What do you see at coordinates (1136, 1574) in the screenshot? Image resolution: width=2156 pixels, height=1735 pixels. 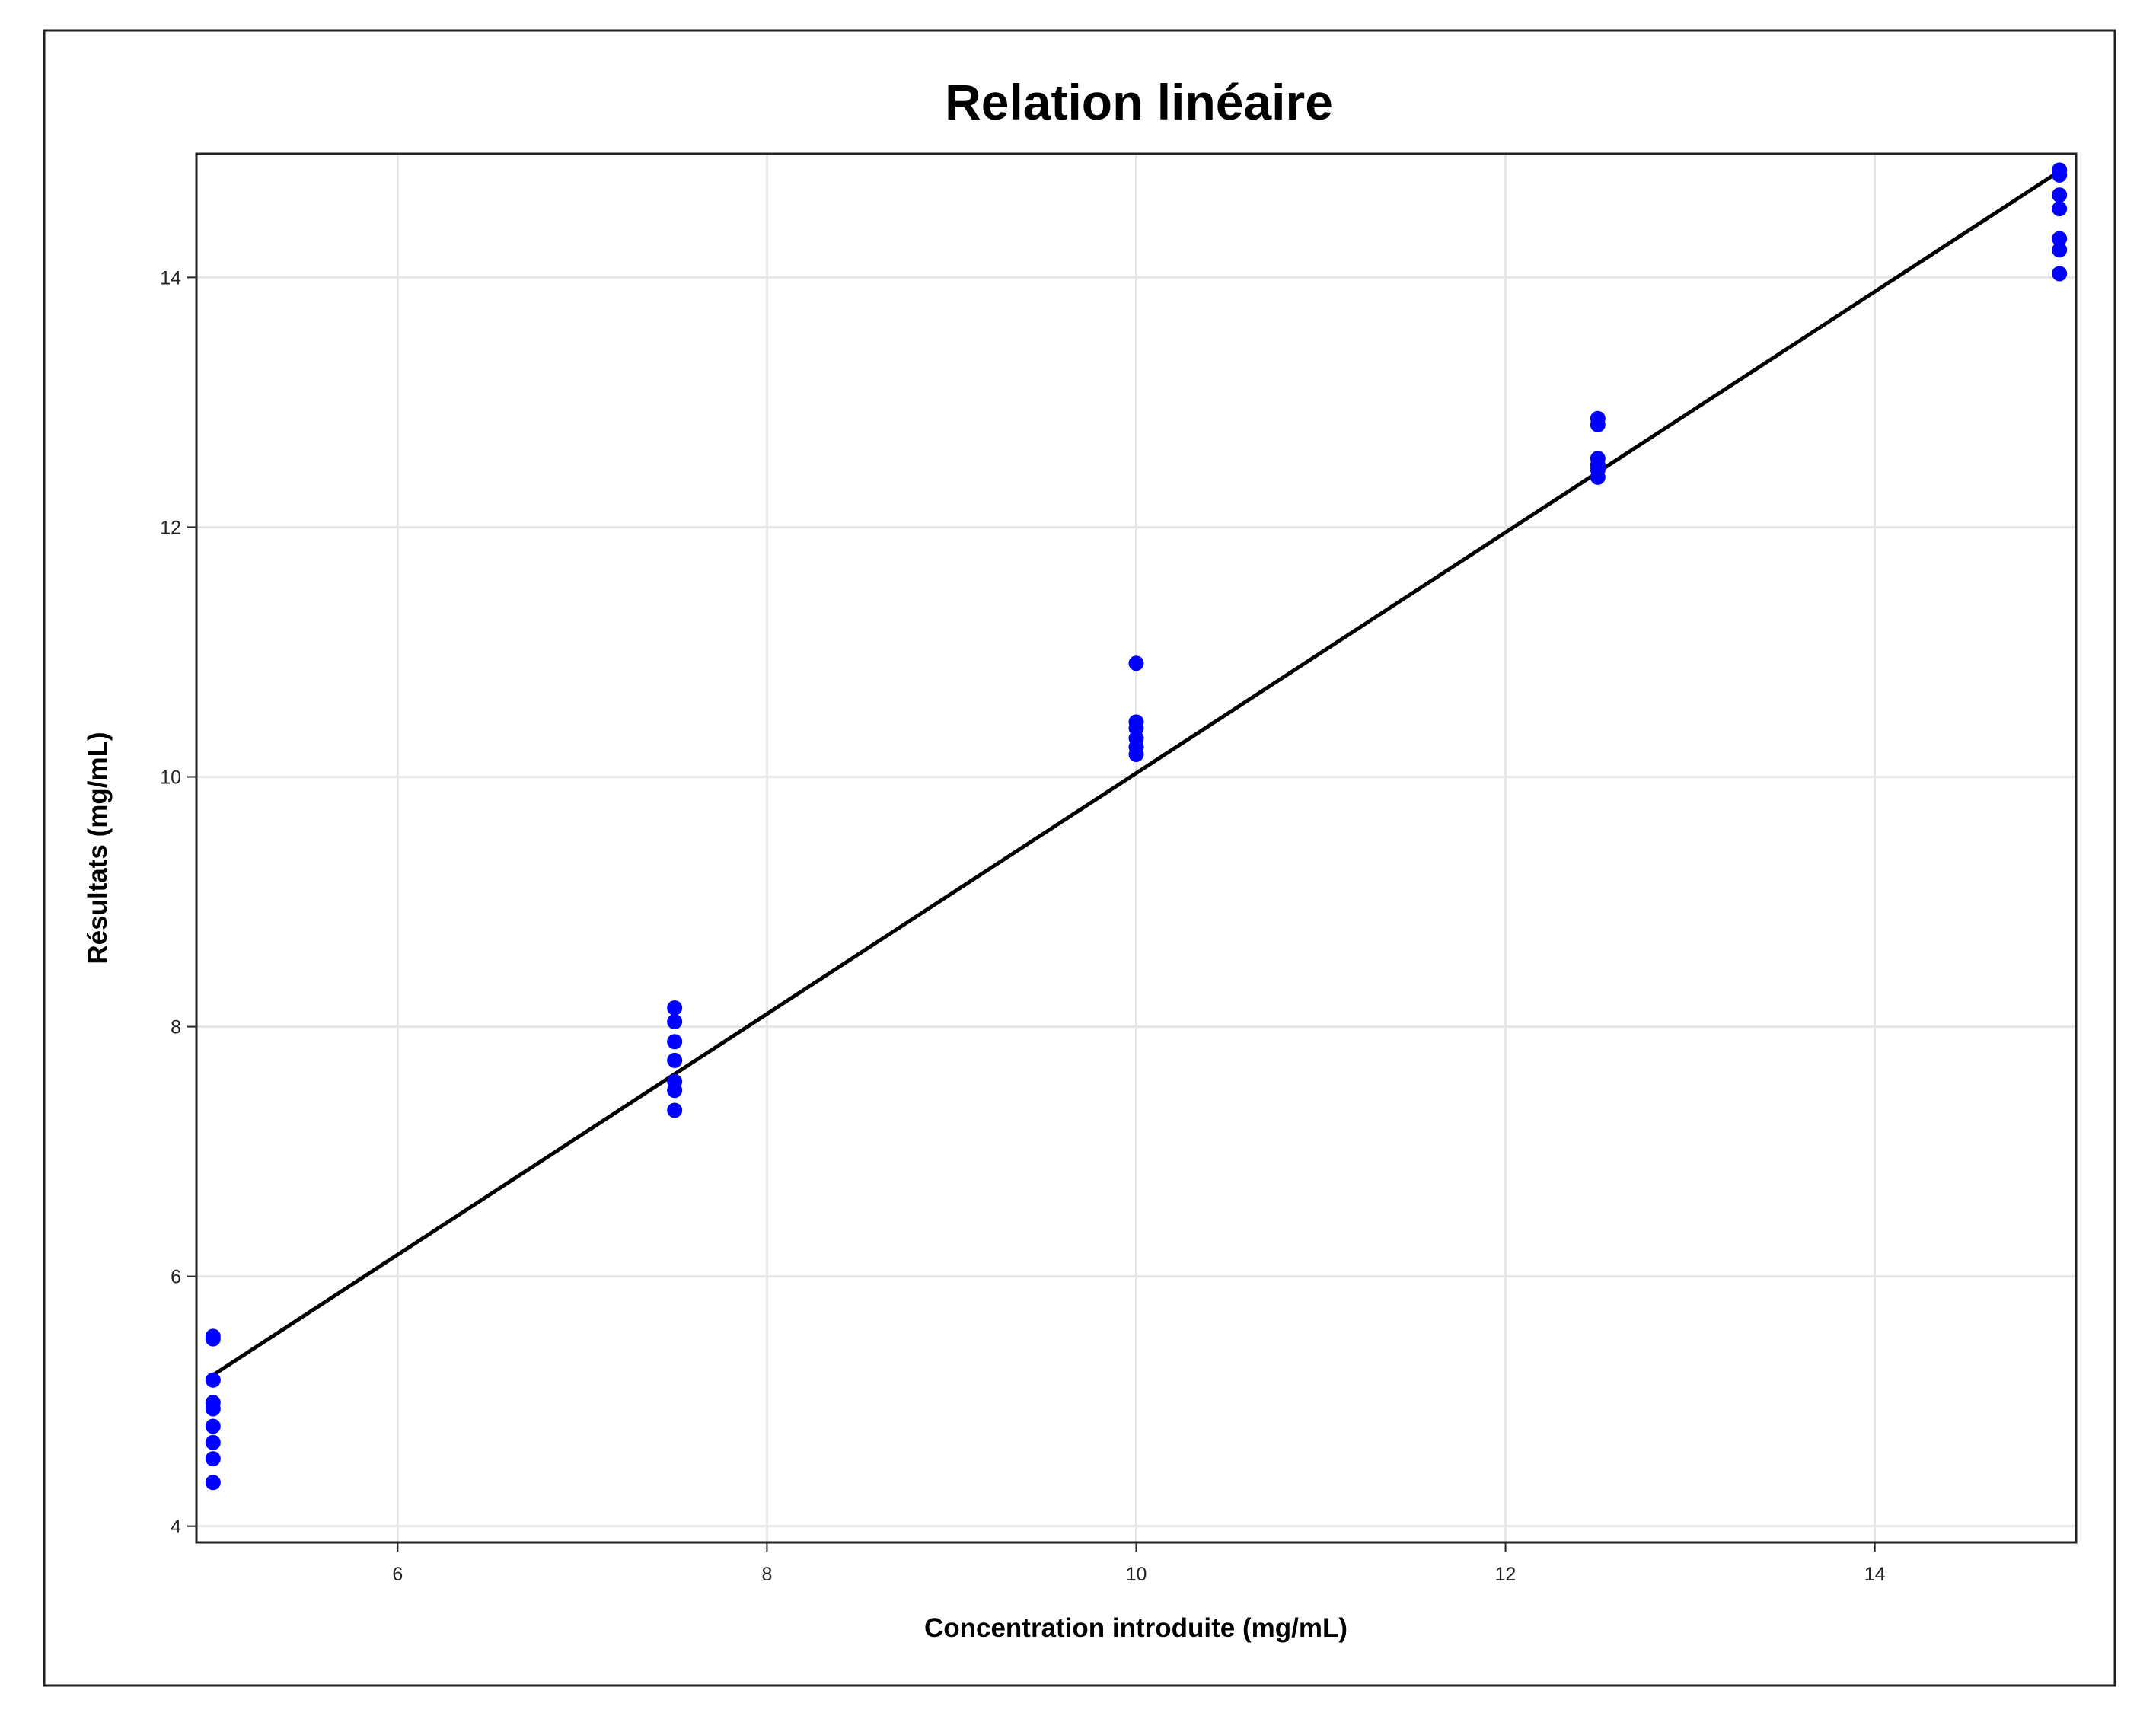 I see `x-tick-label: 10` at bounding box center [1136, 1574].